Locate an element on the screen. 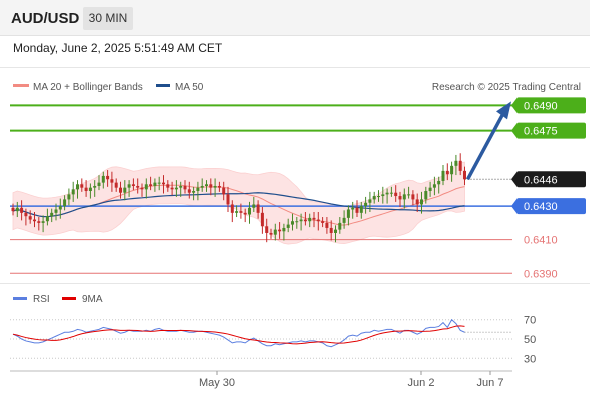  divider-mid is located at coordinates (295, 283).